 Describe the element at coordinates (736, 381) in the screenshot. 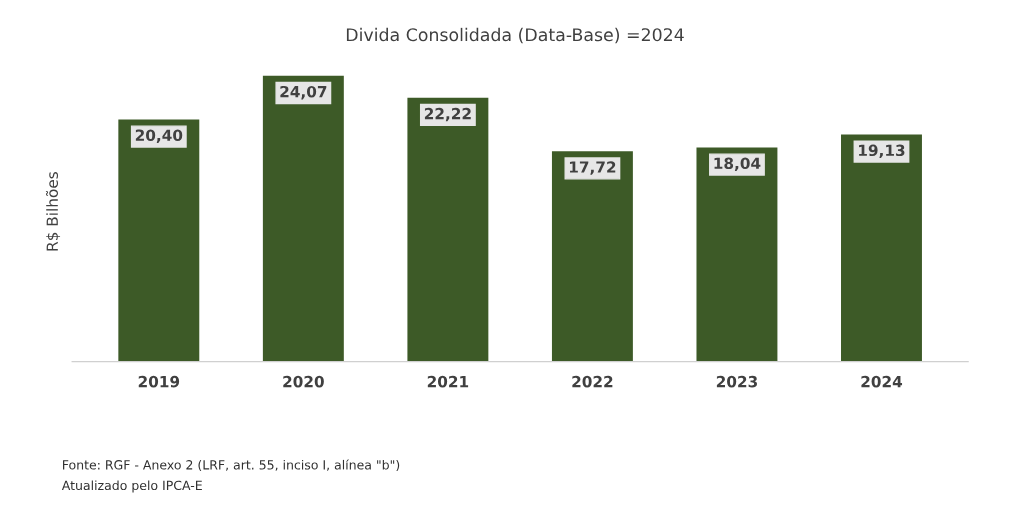

I see `x-tick-label: 2023` at that location.